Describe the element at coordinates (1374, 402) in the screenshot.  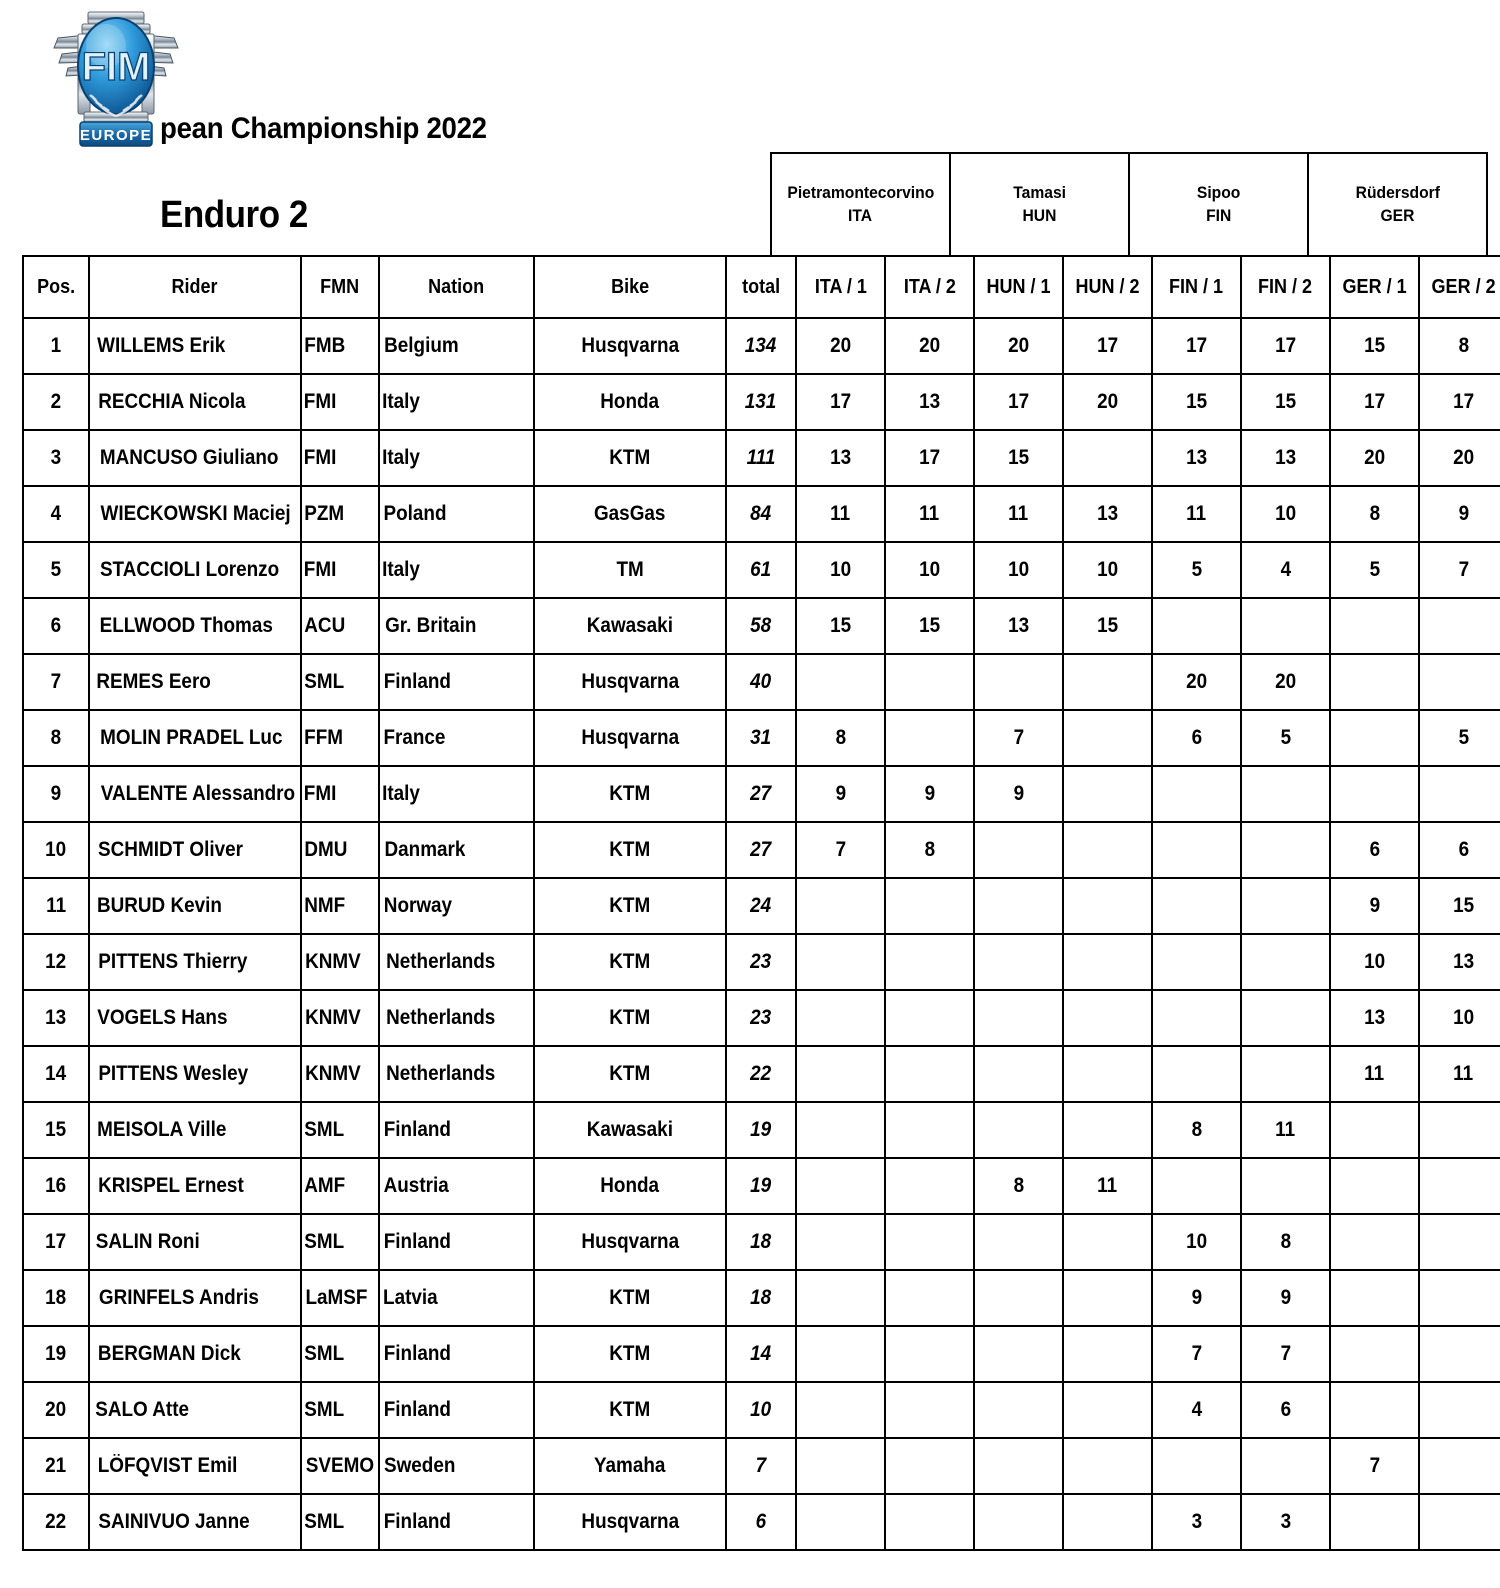
I see `cell-points-ger-1: 17` at that location.